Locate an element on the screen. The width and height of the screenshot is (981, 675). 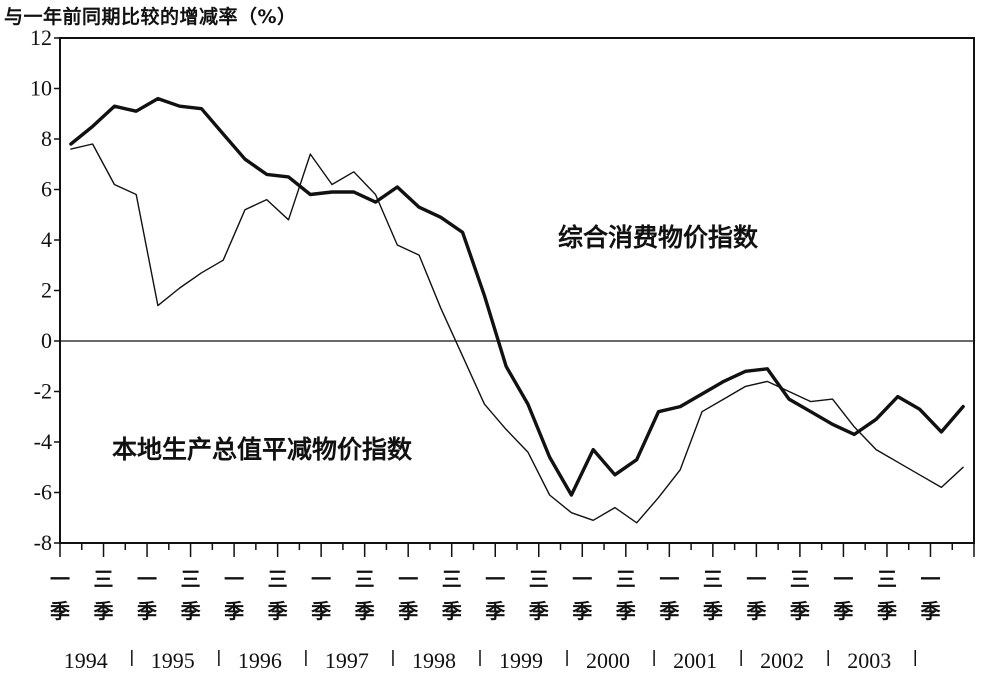
y-axis-title: 与一年前同期比较的增减率（%） is located at coordinates (150, 17).